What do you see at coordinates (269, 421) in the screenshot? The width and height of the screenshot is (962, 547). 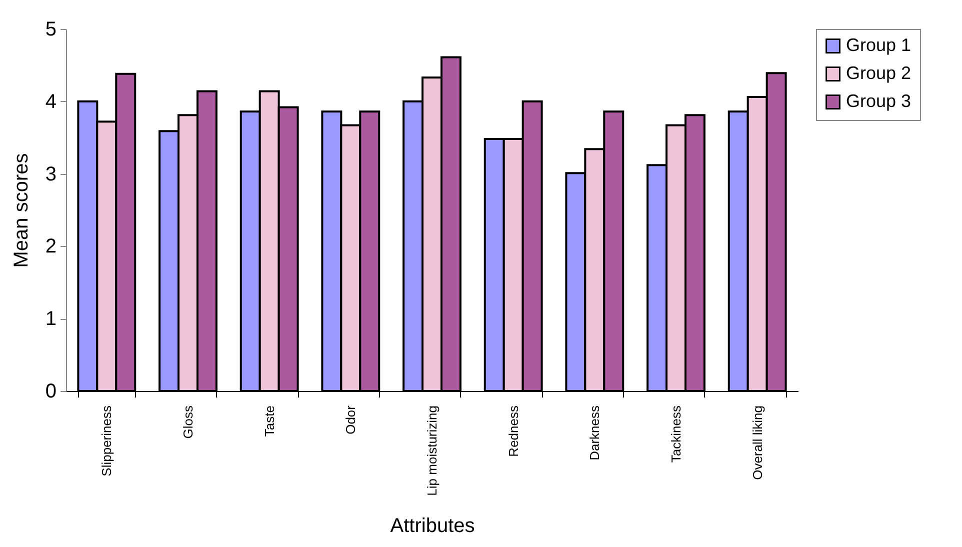 I see `x-tick-label: Taste` at bounding box center [269, 421].